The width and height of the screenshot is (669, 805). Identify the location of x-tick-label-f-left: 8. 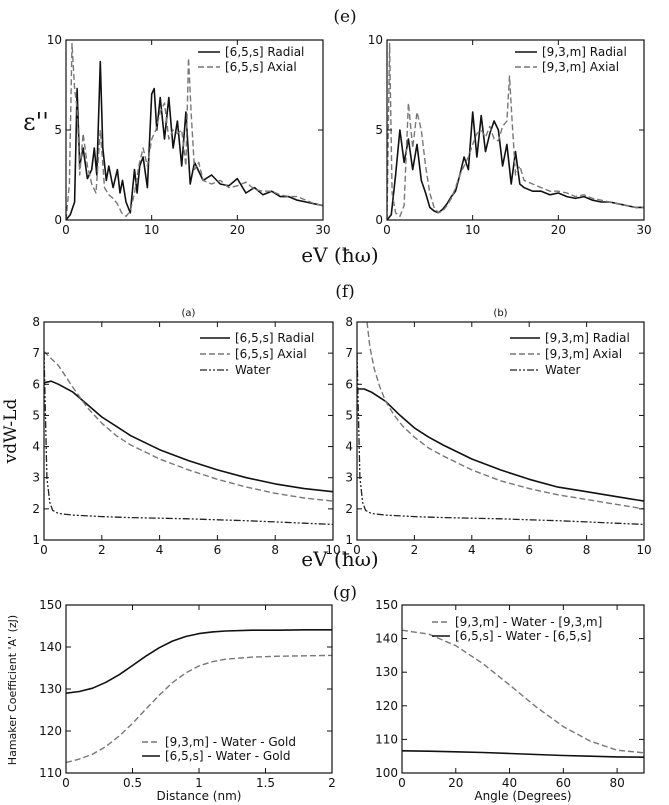
(275, 550).